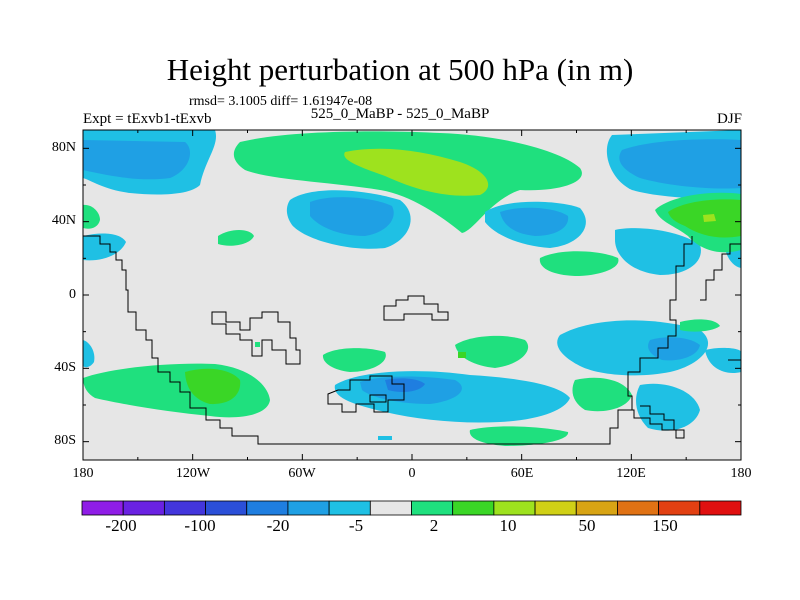 This screenshot has height=600, width=800. Describe the element at coordinates (63, 147) in the screenshot. I see `lat-tick-label: 80N` at that location.